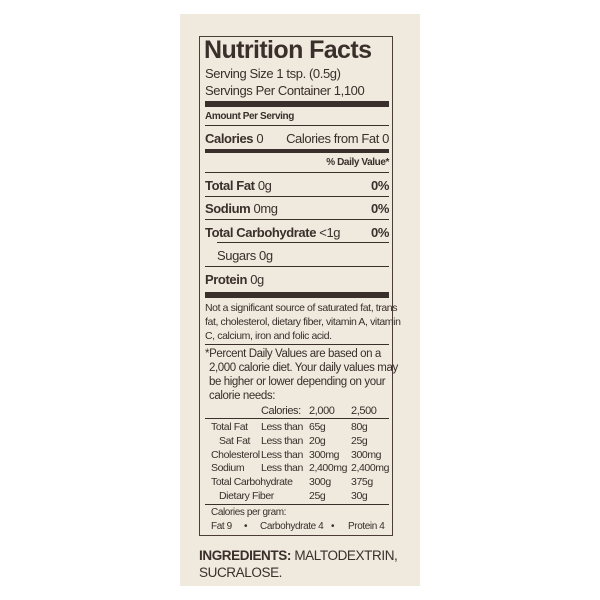 The image size is (600, 600). What do you see at coordinates (252, 482) in the screenshot?
I see `dv-table-cell: Total Carbohydrate` at bounding box center [252, 482].